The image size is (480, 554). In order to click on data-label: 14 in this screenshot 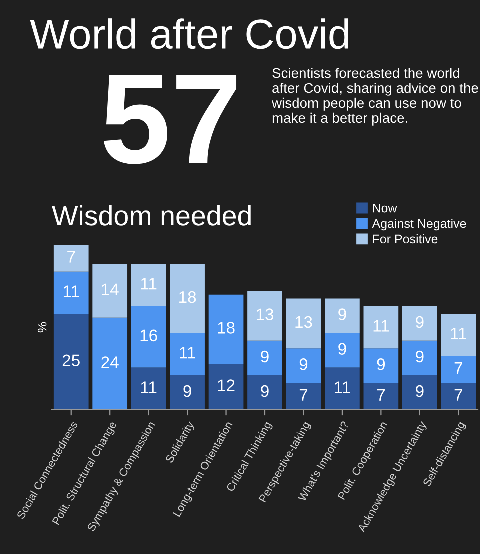, I will do `click(110, 290)`.